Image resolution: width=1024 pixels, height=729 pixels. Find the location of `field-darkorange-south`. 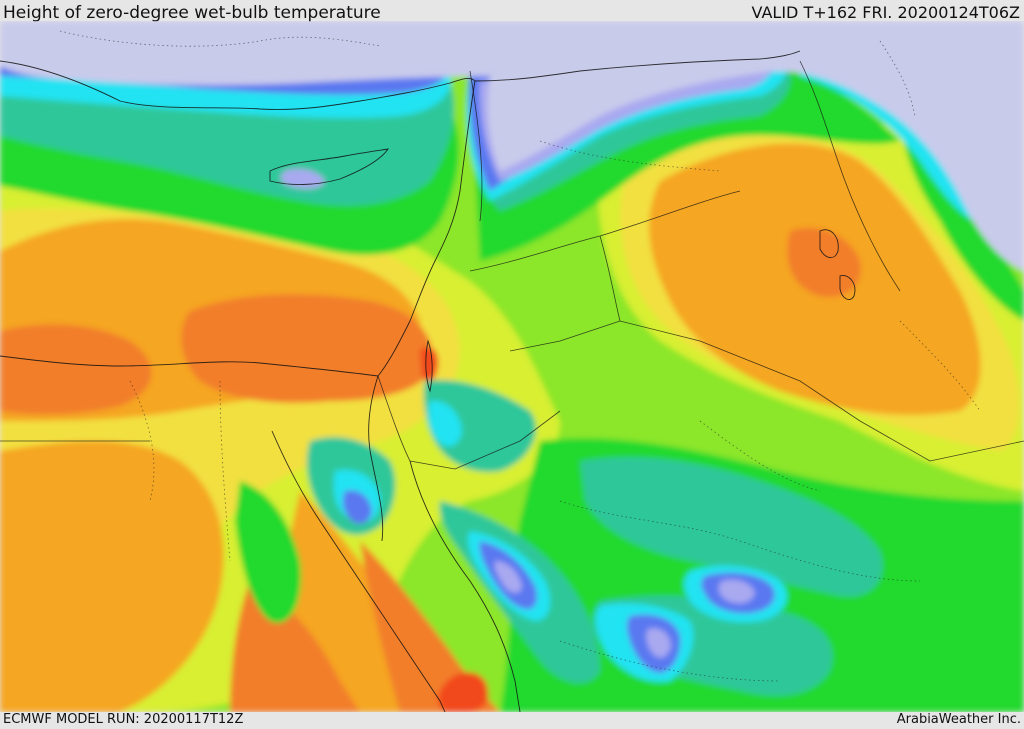

field-darkorange-south is located at coordinates (295, 646).